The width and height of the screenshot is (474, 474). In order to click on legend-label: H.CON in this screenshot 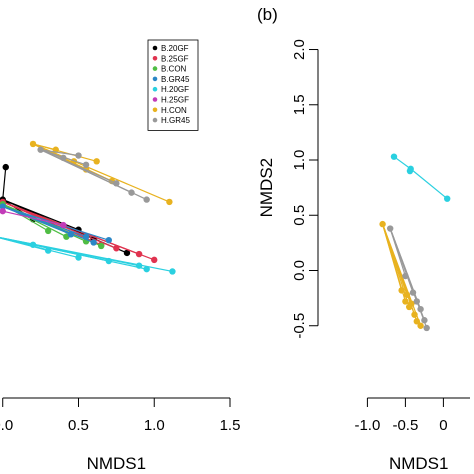, I will do `click(174, 110)`.